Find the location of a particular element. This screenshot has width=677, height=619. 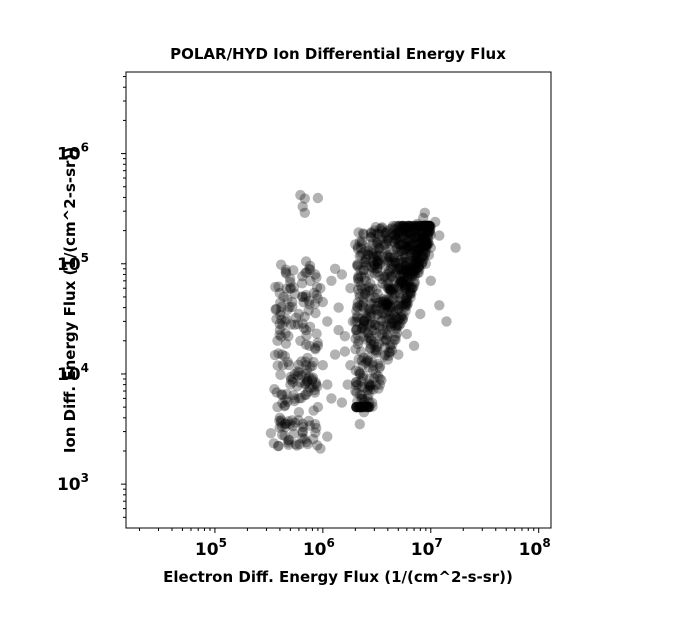

y-tick-label: 104 is located at coordinates (73, 373).